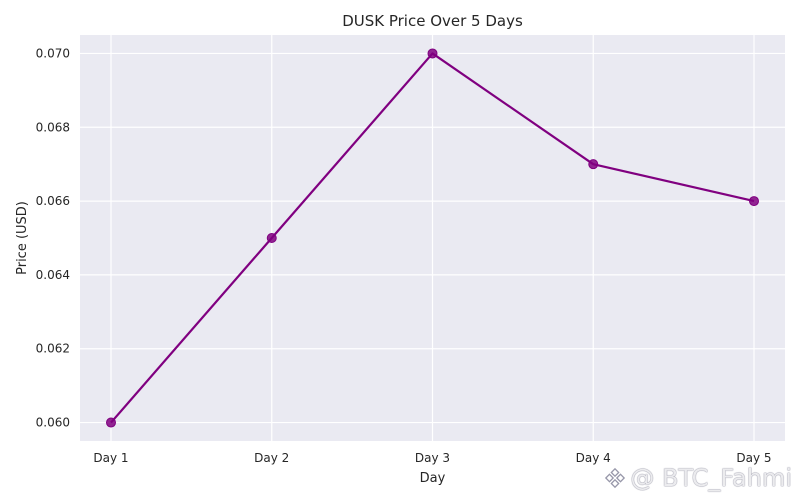  I want to click on watermark: @ BTC_Fahmi, so click(698, 478).